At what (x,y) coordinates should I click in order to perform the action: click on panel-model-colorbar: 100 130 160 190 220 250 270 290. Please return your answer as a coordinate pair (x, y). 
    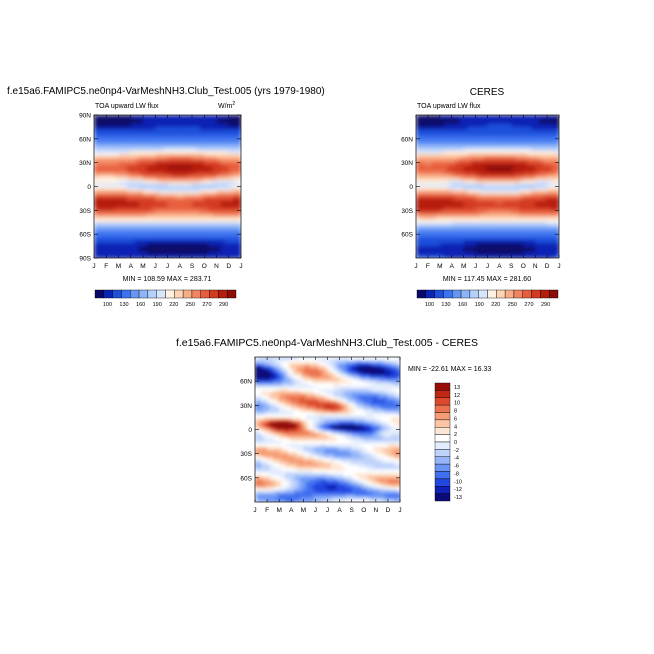
    Looking at the image, I should click on (165, 298).